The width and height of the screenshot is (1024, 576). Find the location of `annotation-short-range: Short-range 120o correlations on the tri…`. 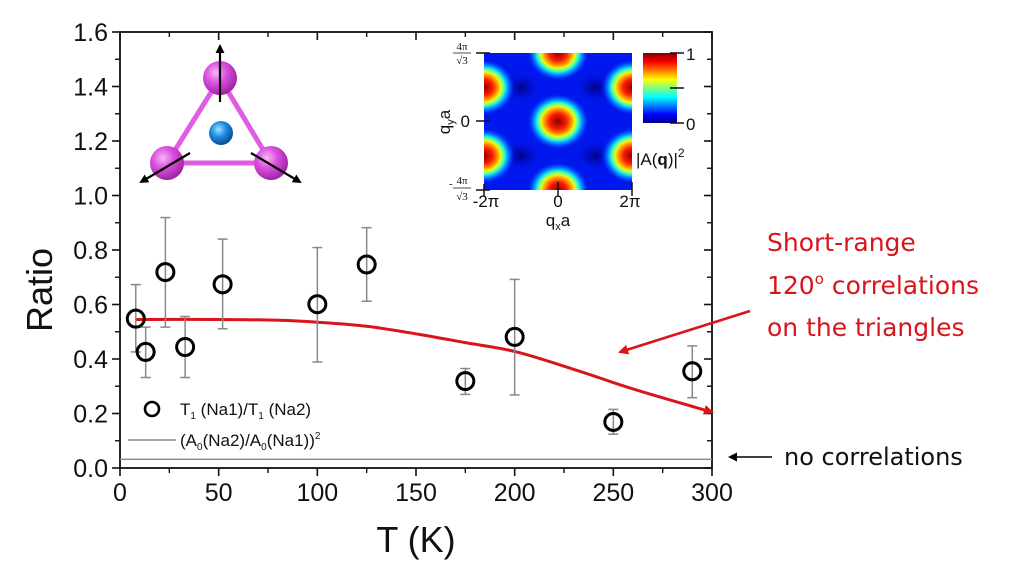

annotation-short-range: Short-range 120o correlations on the tri… is located at coordinates (798, 291).